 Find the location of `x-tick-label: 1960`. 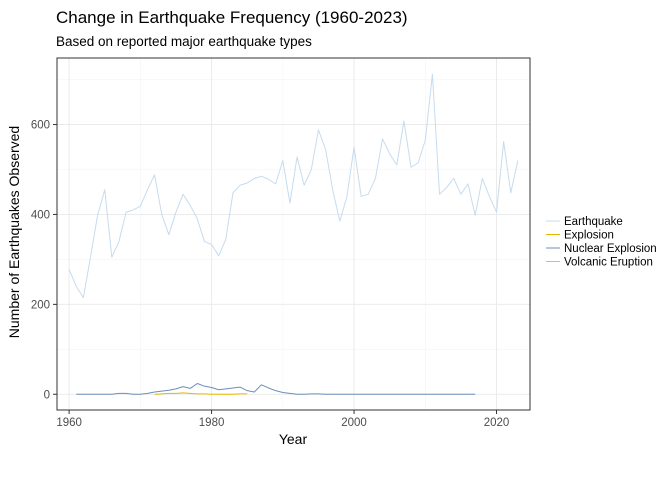

x-tick-label: 1960 is located at coordinates (69, 423).